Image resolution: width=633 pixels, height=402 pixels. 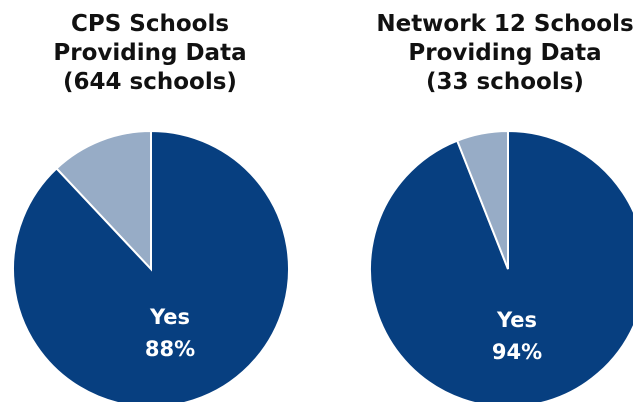 What do you see at coordinates (517, 352) in the screenshot?
I see `network12-slice-percent-label: 94%` at bounding box center [517, 352].